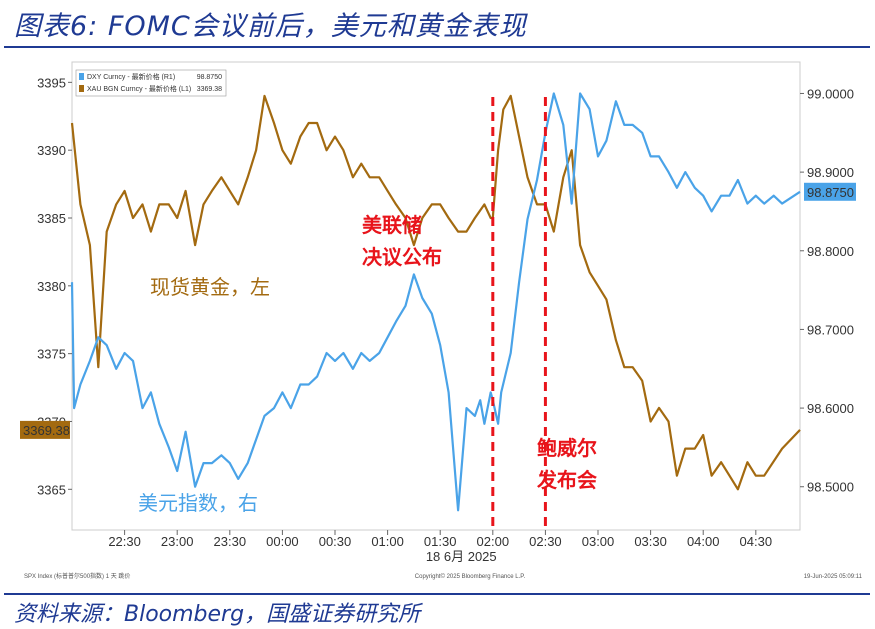 This screenshot has width=875, height=629. What do you see at coordinates (51, 218) in the screenshot?
I see `left-tick-label: 3385` at bounding box center [51, 218].